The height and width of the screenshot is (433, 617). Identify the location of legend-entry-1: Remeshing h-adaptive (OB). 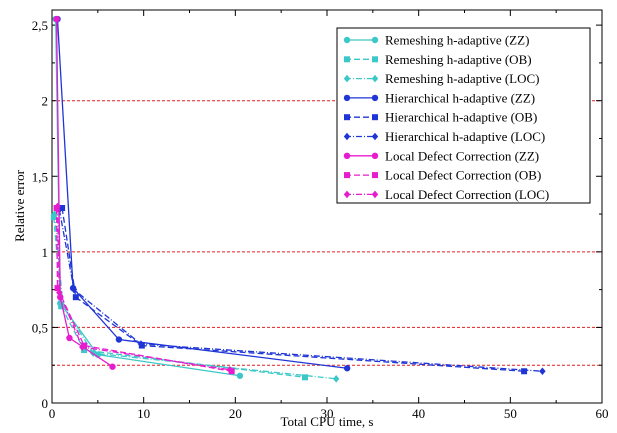
(438, 59).